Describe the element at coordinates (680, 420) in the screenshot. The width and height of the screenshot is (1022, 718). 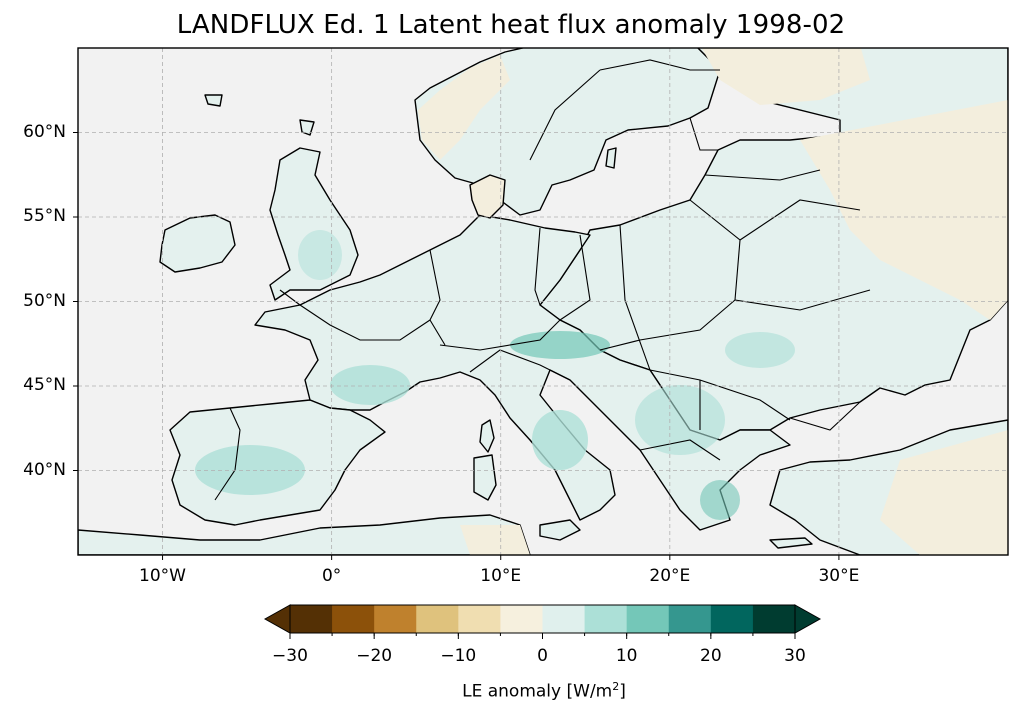
I see `blob-balkans` at that location.